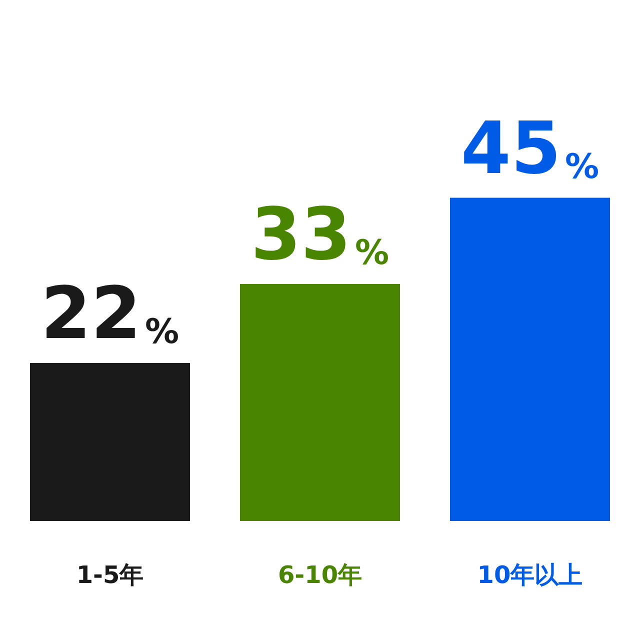 The height and width of the screenshot is (642, 640). Describe the element at coordinates (110, 312) in the screenshot. I see `data-label: 22%` at that location.